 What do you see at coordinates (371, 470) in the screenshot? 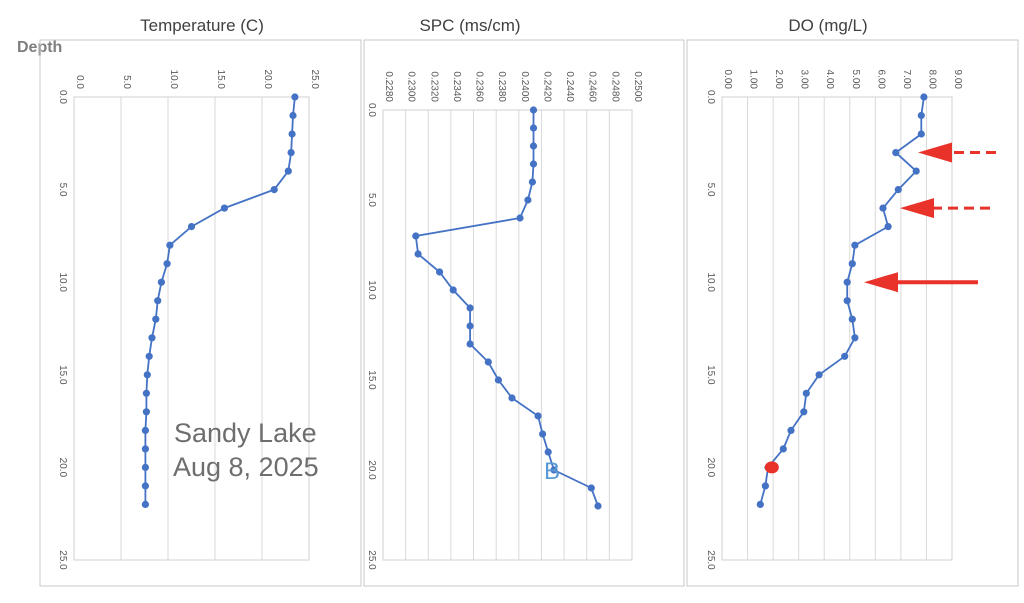
I see `spc-y-tick-label: 20.0` at bounding box center [371, 470].